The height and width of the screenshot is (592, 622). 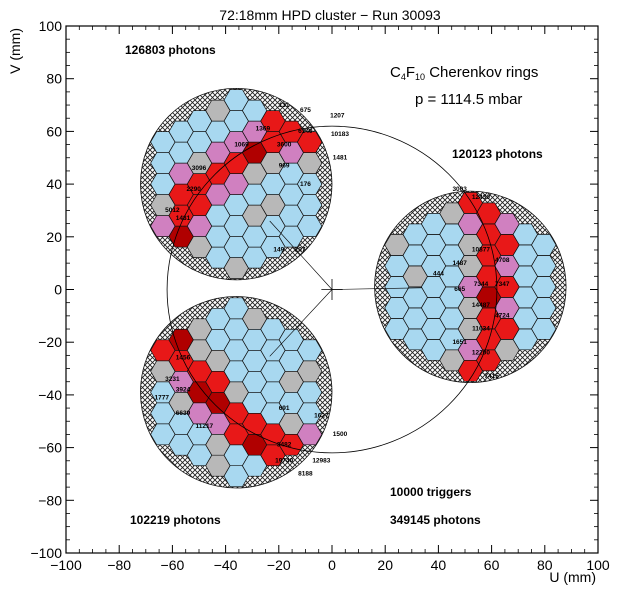 I want to click on y-tick-label: 100, so click(x=51, y=26).